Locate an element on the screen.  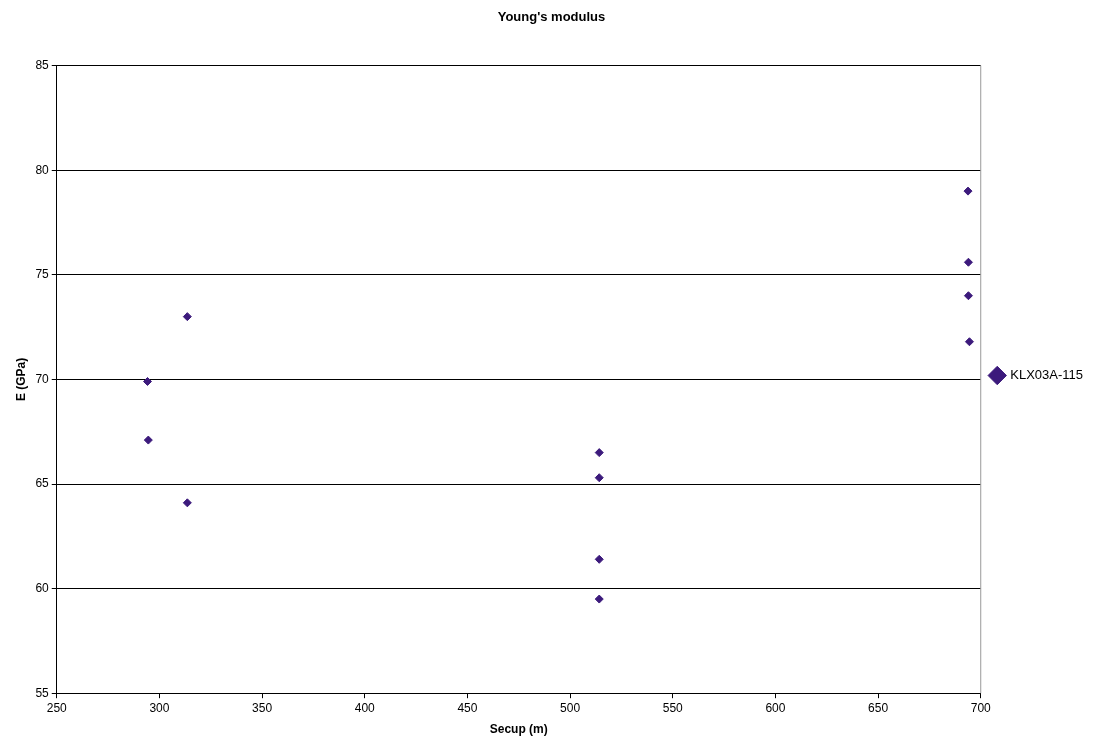
x-tick-label: 700 is located at coordinates (981, 707).